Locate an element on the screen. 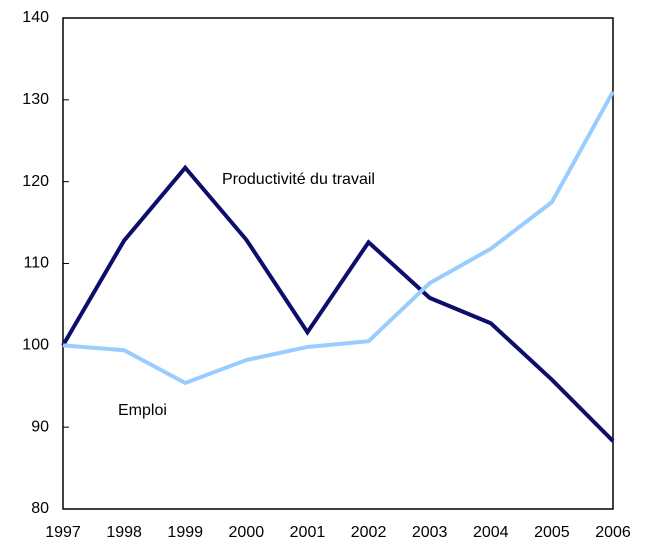 This screenshot has height=551, width=646. x-tick-label: 2002 is located at coordinates (369, 532).